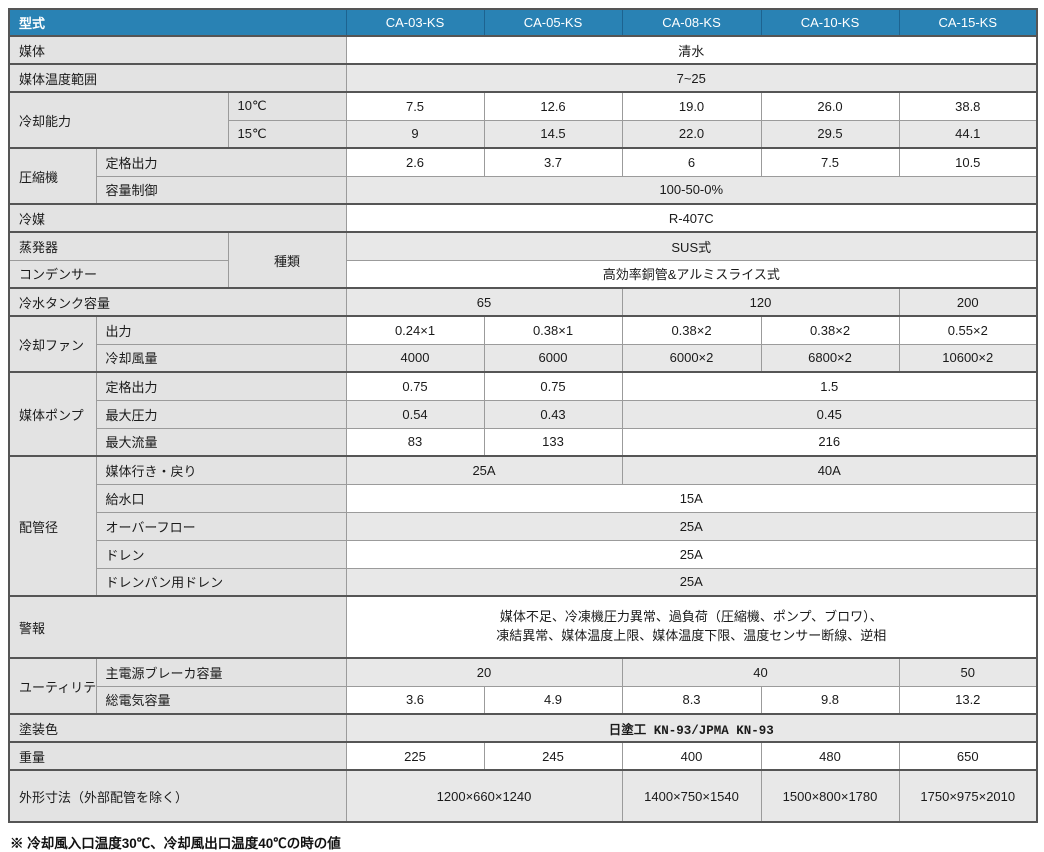  What do you see at coordinates (830, 700) in the screenshot?
I see `spec-value-cell: 9.8` at bounding box center [830, 700].